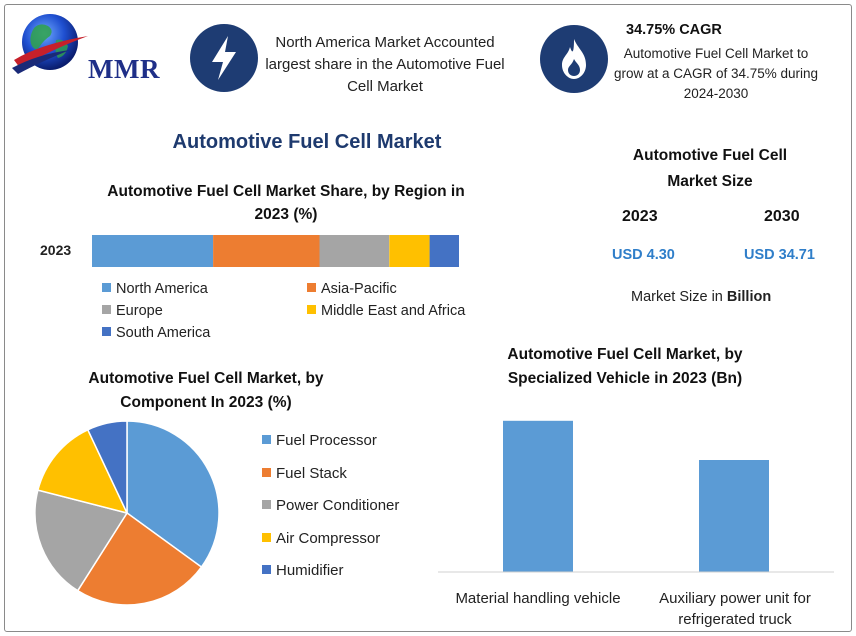 The width and height of the screenshot is (856, 636). Describe the element at coordinates (679, 297) in the screenshot. I see `unit-note-prefix: Market Size in` at that location.